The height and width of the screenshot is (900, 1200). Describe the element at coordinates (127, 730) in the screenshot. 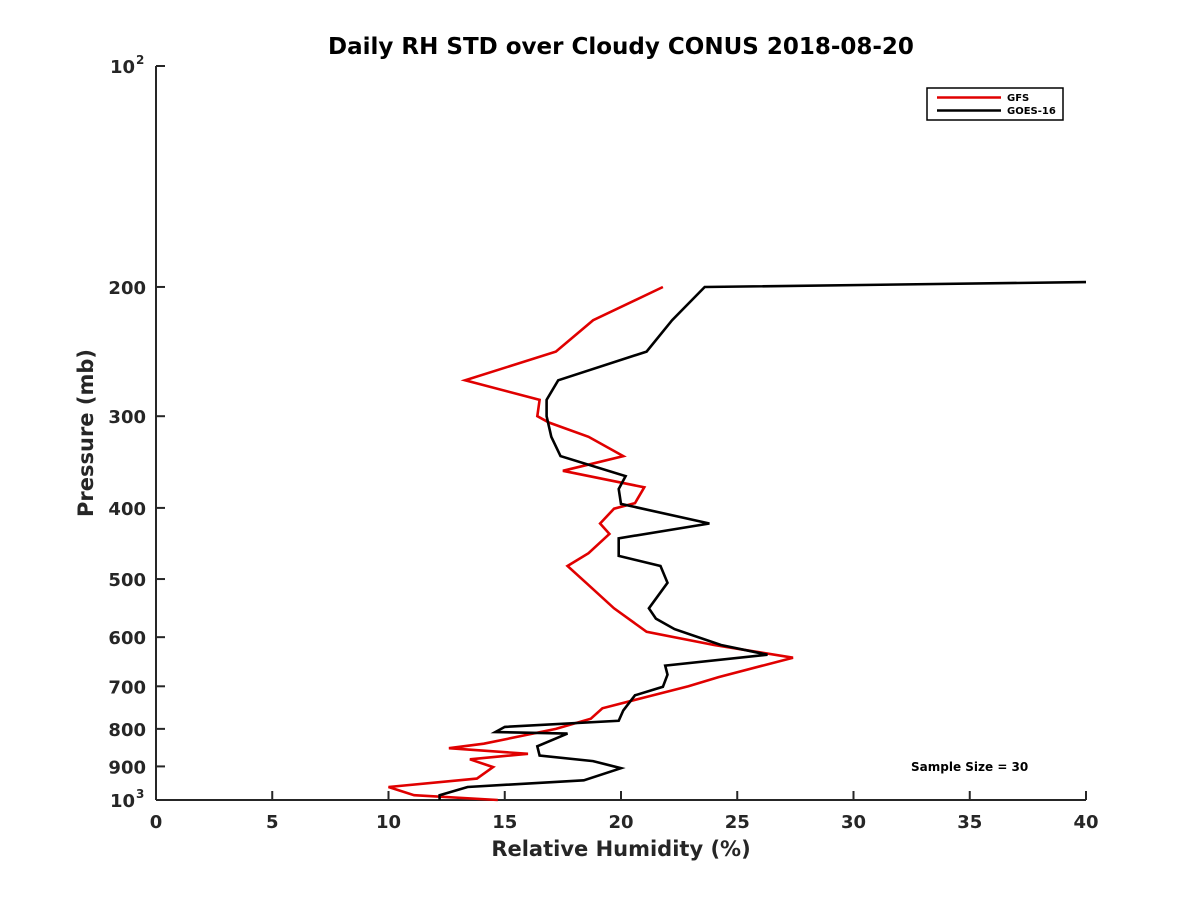

I see `y-tick-label: 800` at that location.